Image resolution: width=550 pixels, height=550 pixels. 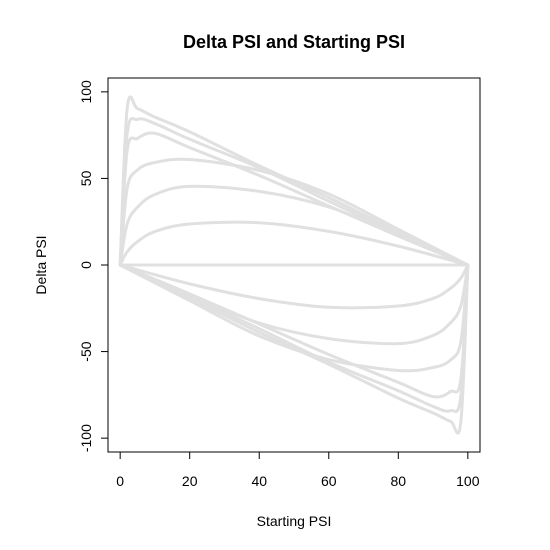 I want to click on x-axis-label: Starting PSI, so click(x=294, y=521).